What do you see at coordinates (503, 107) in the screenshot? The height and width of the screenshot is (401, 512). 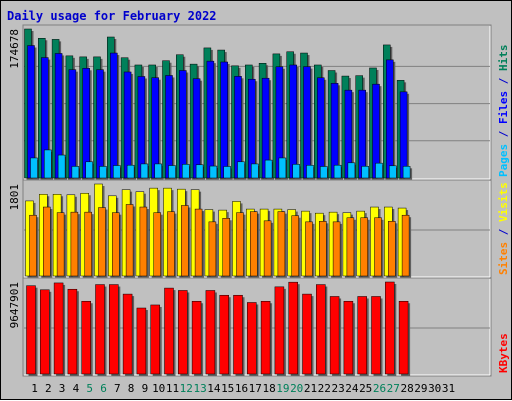 I see `legend-part: Files` at bounding box center [503, 107].